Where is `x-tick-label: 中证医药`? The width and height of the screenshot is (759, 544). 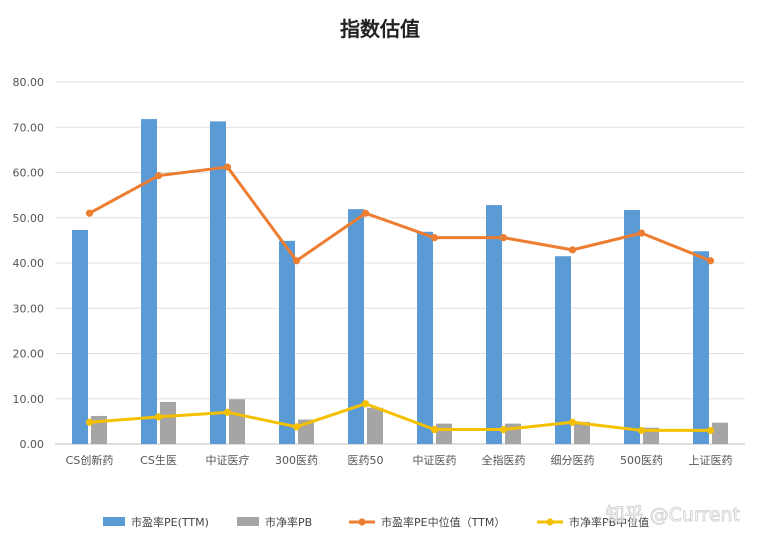 x-tick-label: 中证医药 is located at coordinates (435, 460).